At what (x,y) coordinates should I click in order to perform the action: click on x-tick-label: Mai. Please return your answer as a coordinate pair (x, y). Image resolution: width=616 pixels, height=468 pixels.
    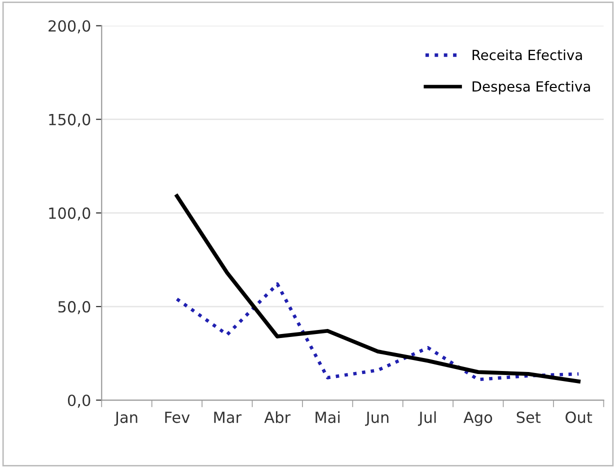
    Looking at the image, I should click on (328, 417).